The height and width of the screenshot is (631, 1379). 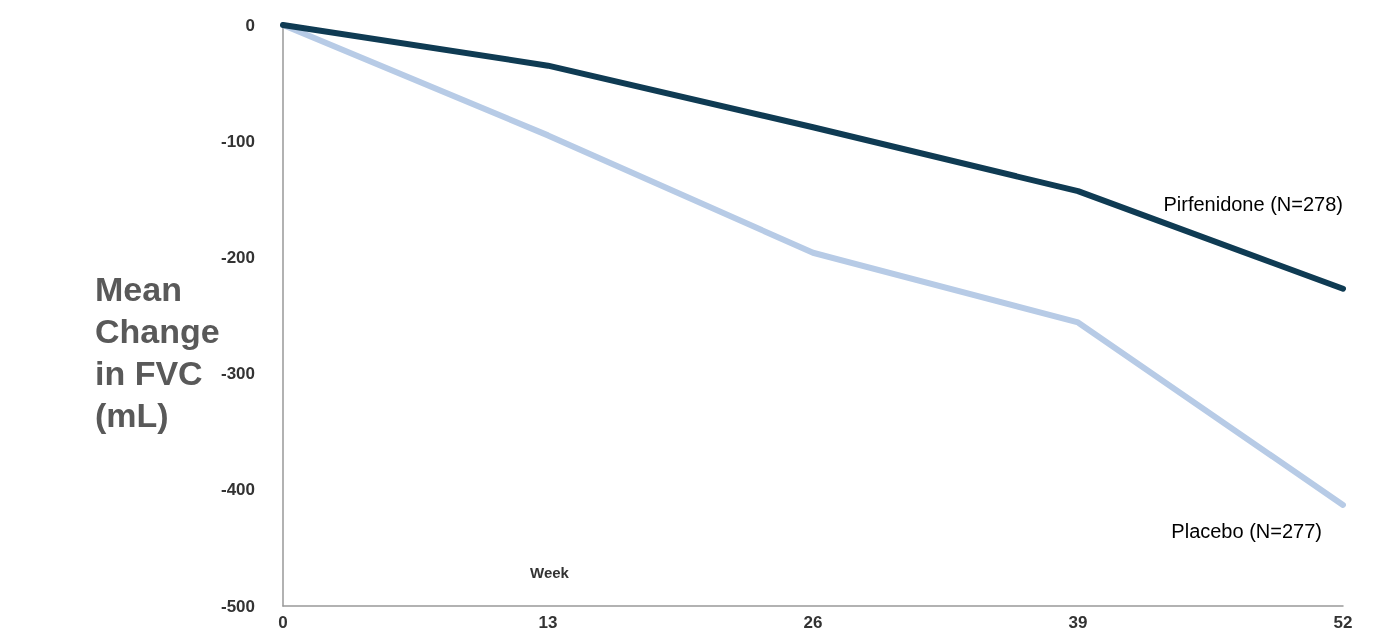 What do you see at coordinates (237, 374) in the screenshot?
I see `y-tick-label: -300` at bounding box center [237, 374].